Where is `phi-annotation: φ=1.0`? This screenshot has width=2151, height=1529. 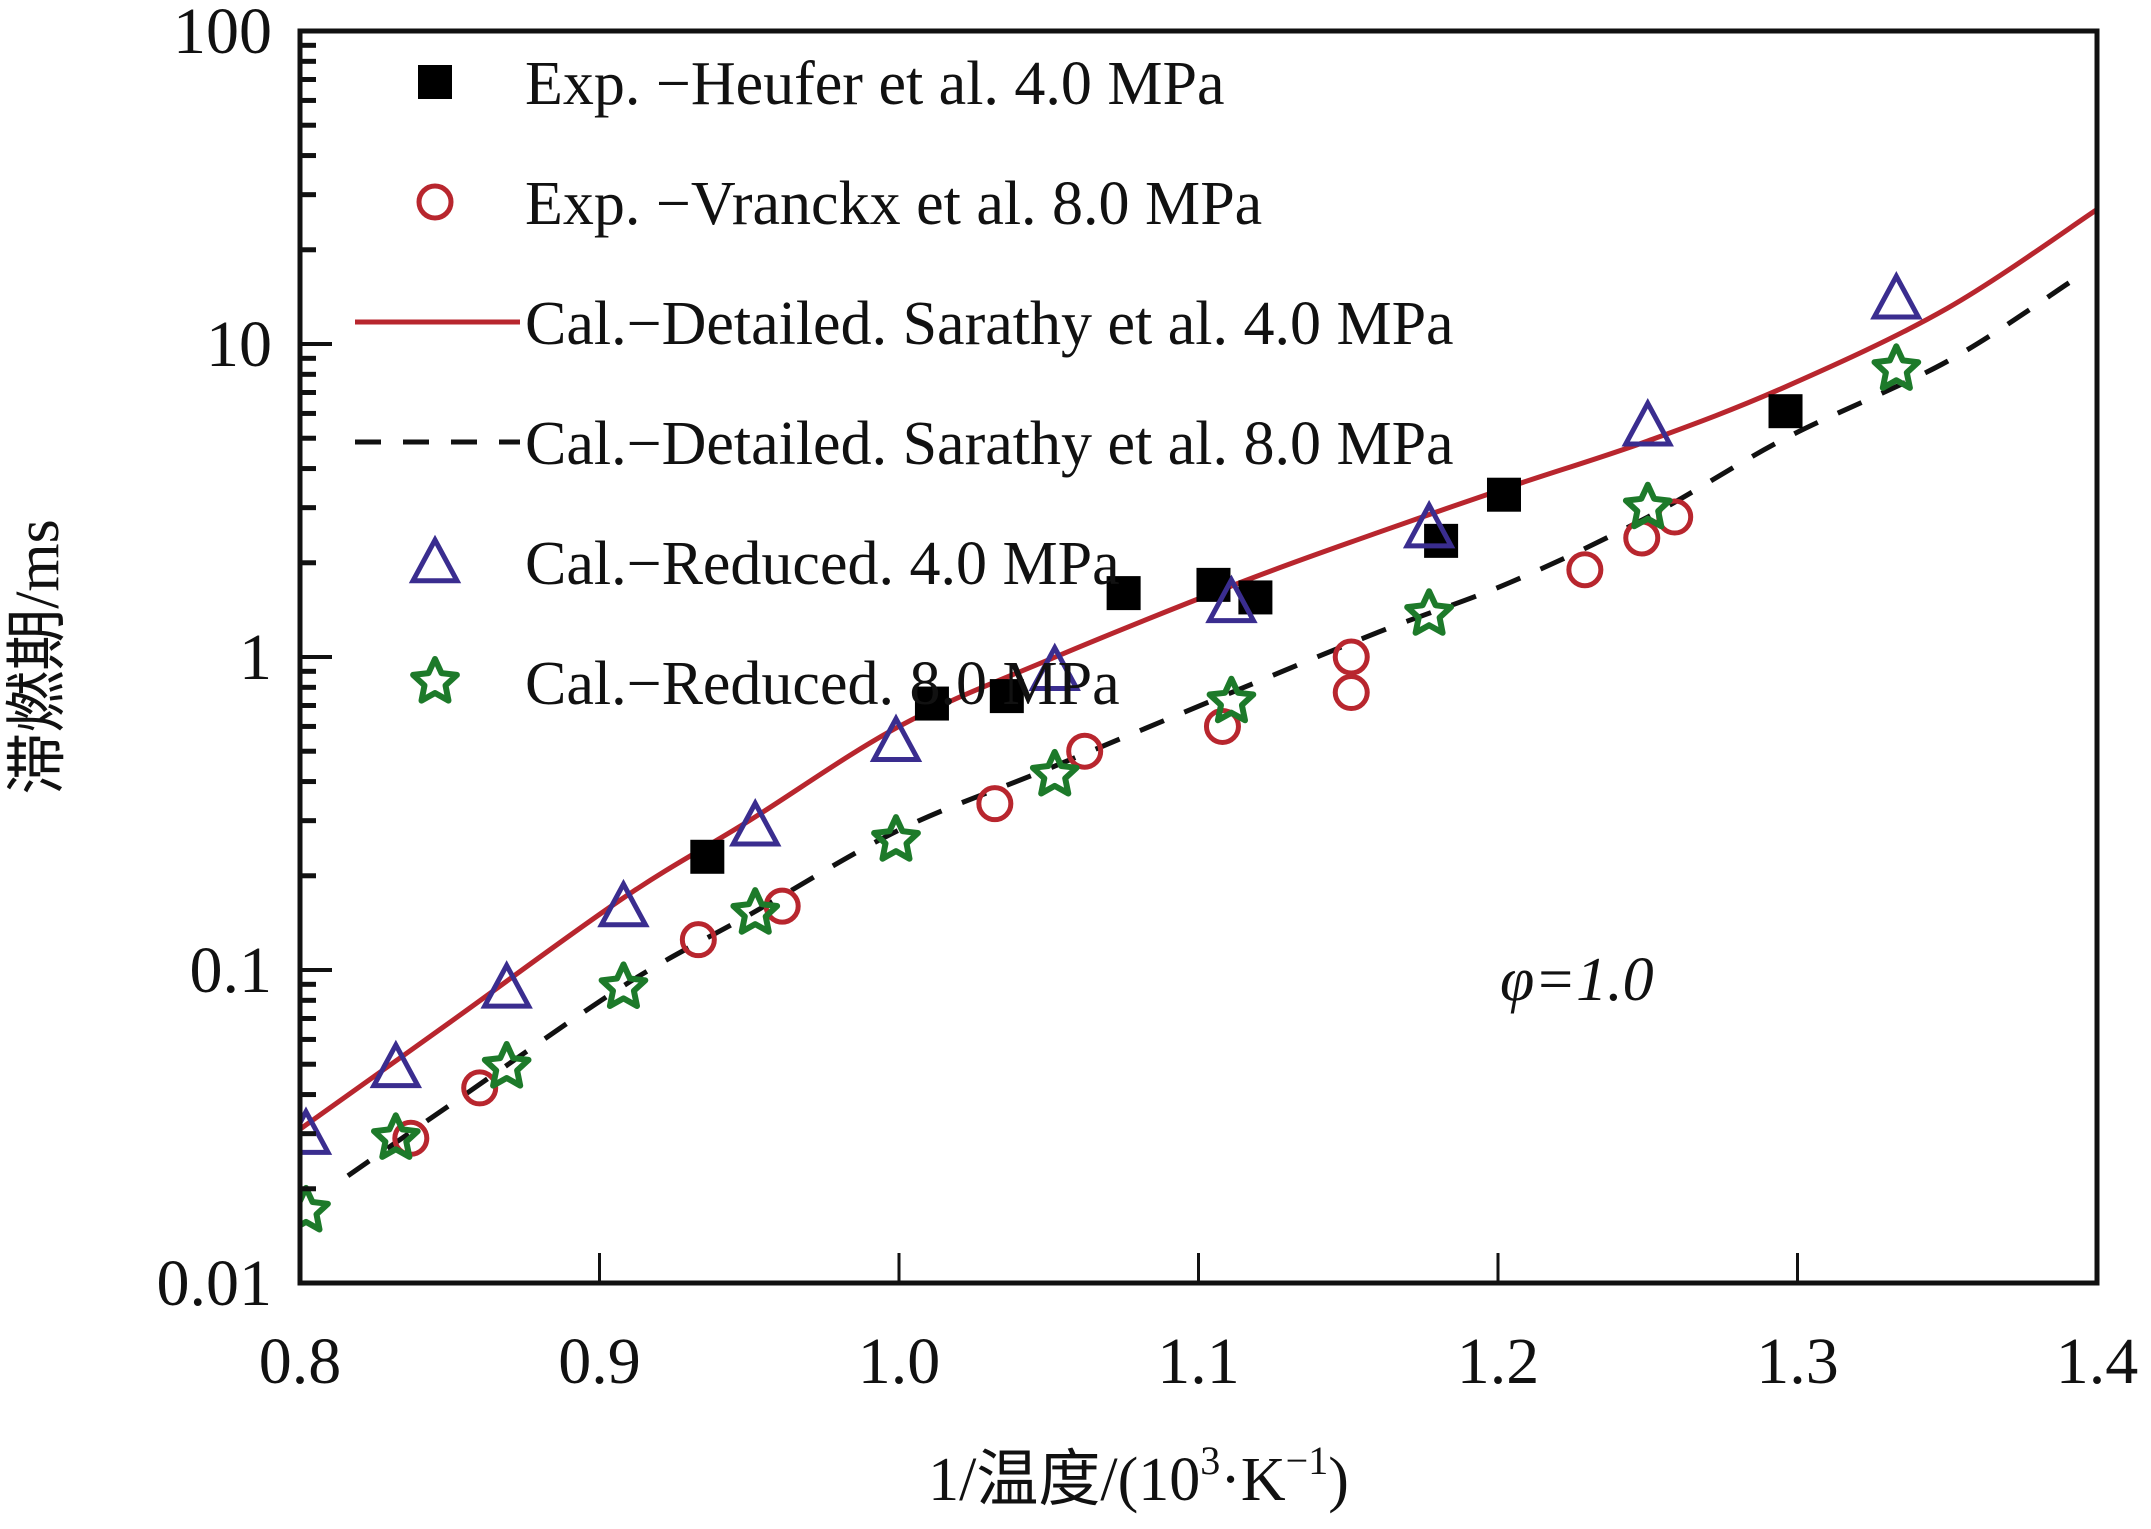 phi-annotation: φ=1.0 is located at coordinates (1577, 980).